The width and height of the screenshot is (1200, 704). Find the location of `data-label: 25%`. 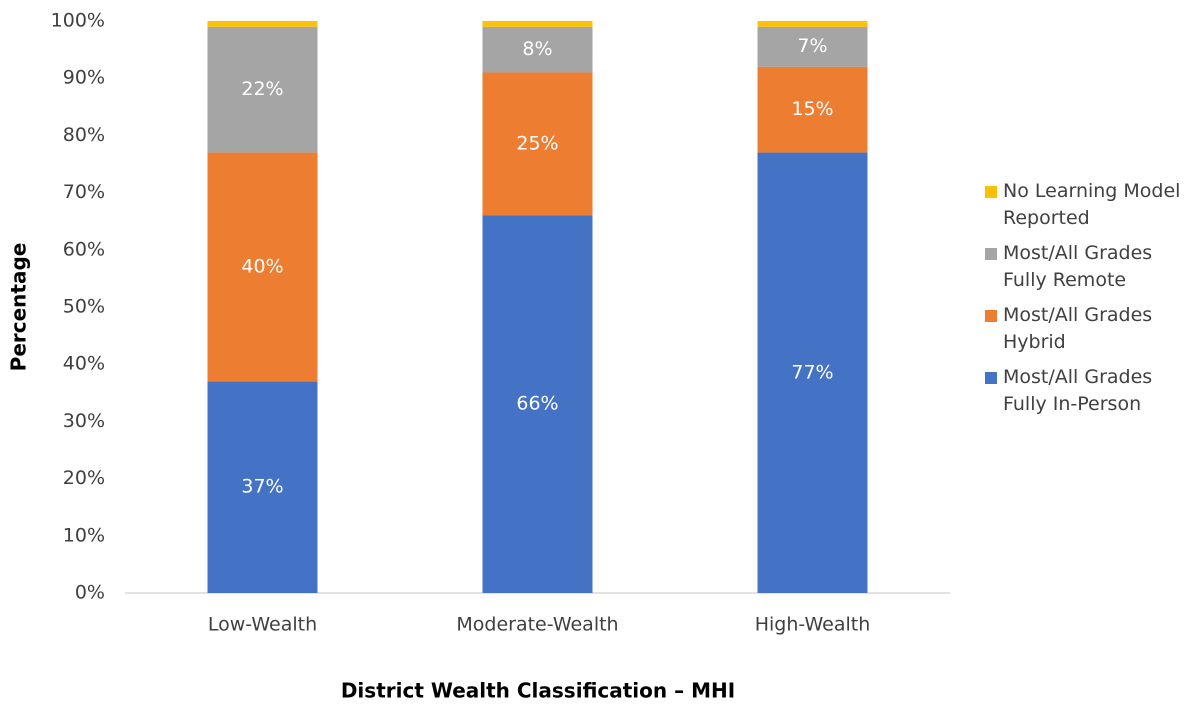

data-label: 25% is located at coordinates (537, 143).